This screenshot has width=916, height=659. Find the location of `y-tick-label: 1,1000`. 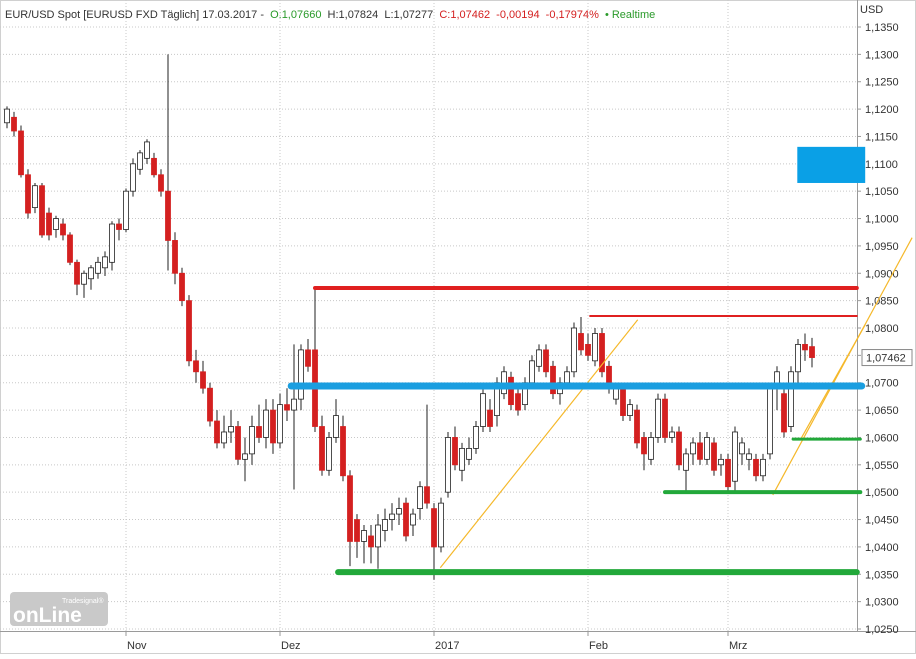

y-tick-label: 1,1000 is located at coordinates (882, 220).